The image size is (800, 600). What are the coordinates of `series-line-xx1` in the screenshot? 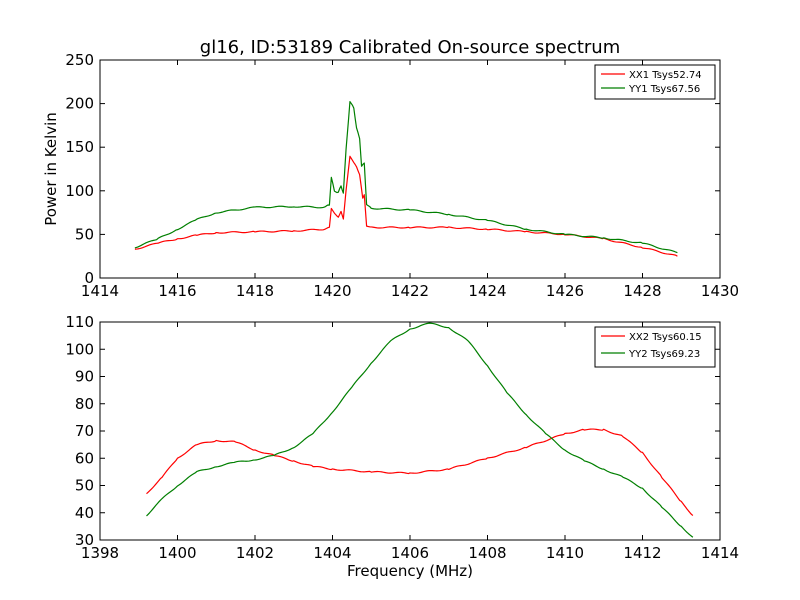 It's located at (406, 206).